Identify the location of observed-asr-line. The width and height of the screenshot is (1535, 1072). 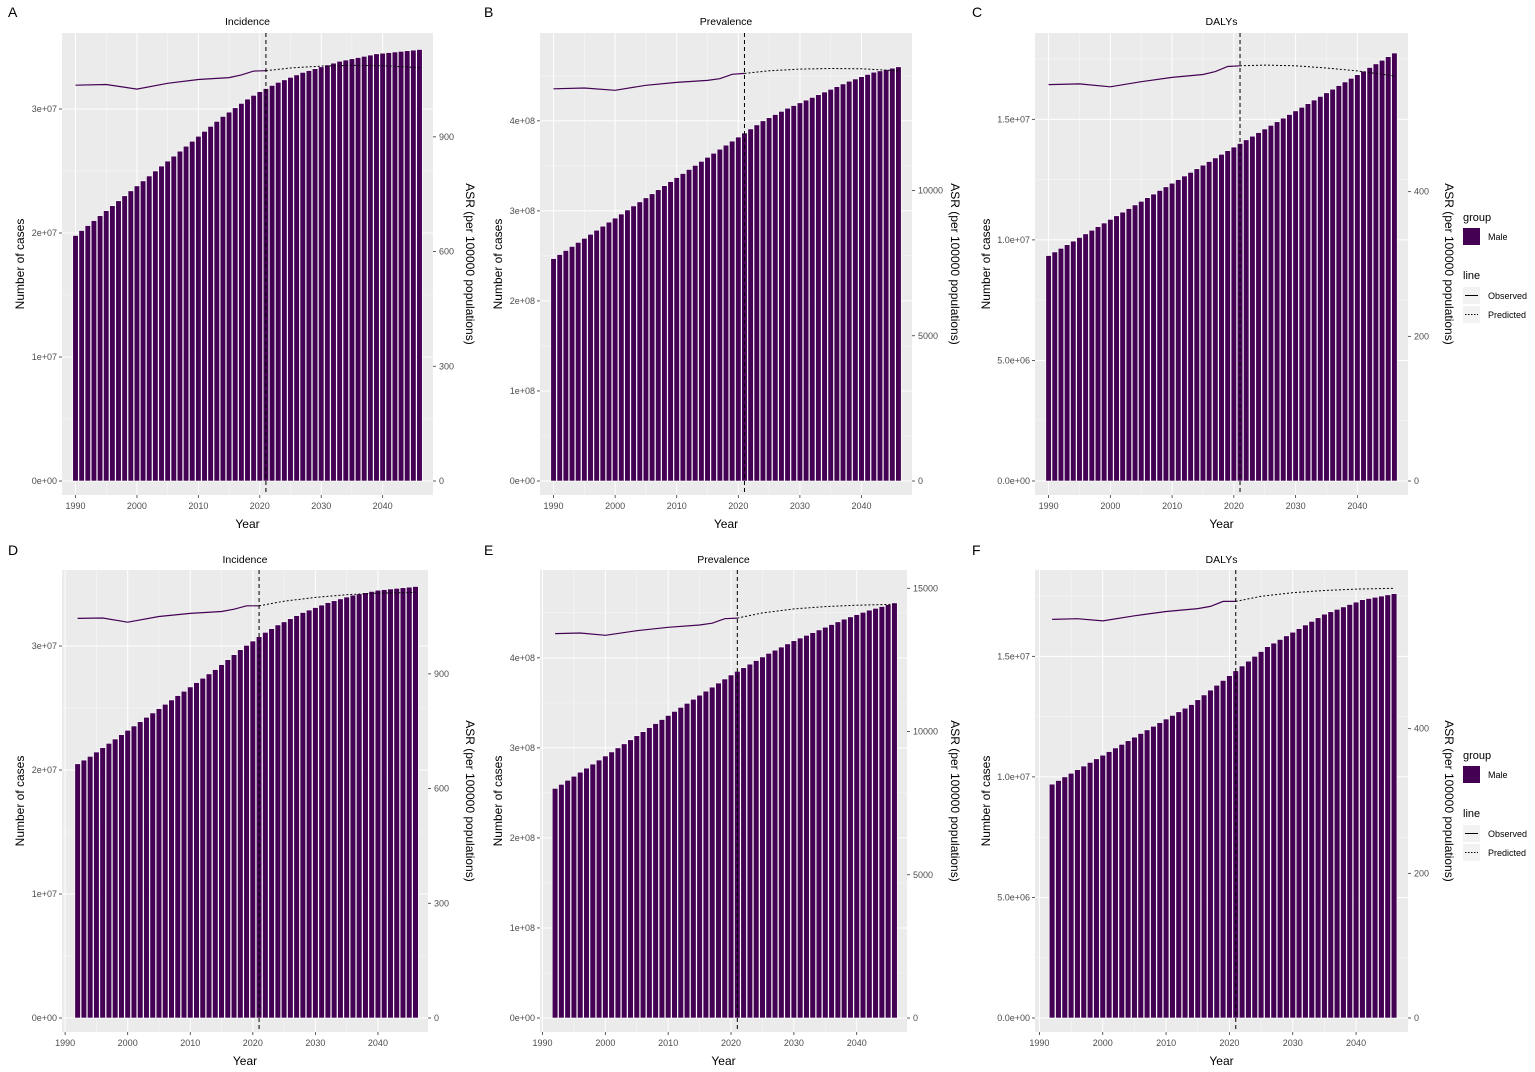
(170, 80).